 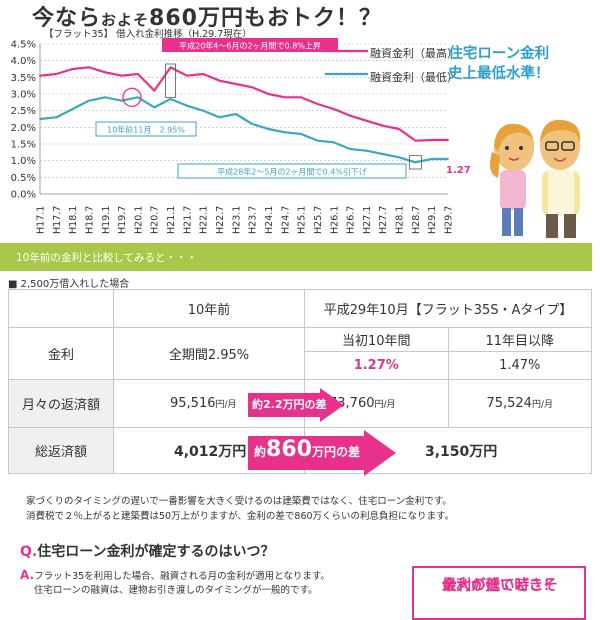 I want to click on drop-marker, so click(x=415, y=162).